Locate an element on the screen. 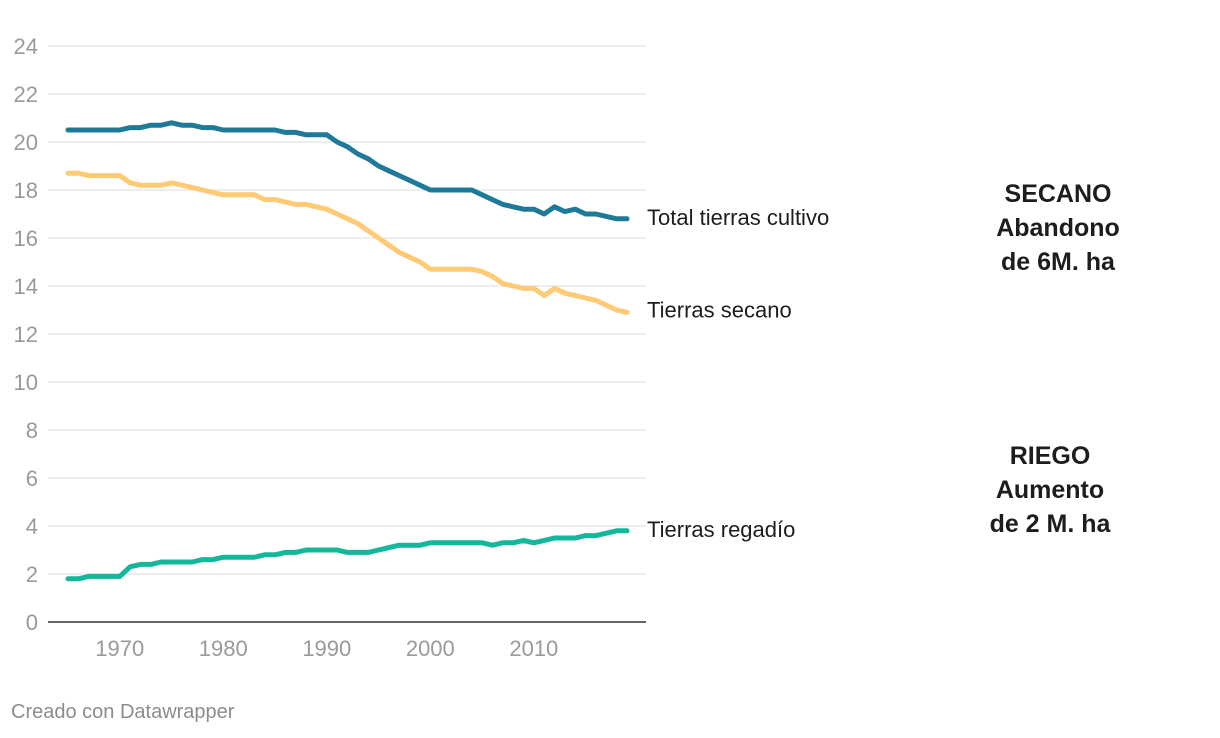 This screenshot has width=1220, height=738. x-tick-label: 1990 is located at coordinates (326, 648).